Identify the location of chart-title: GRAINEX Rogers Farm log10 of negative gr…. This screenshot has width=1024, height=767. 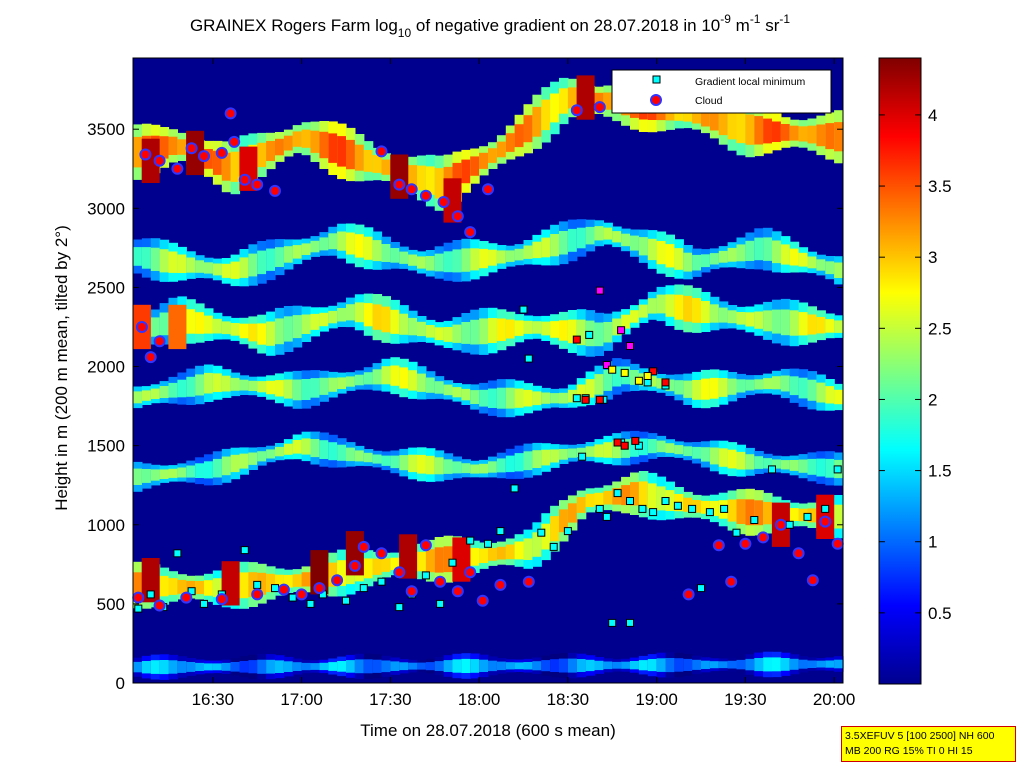
(490, 26).